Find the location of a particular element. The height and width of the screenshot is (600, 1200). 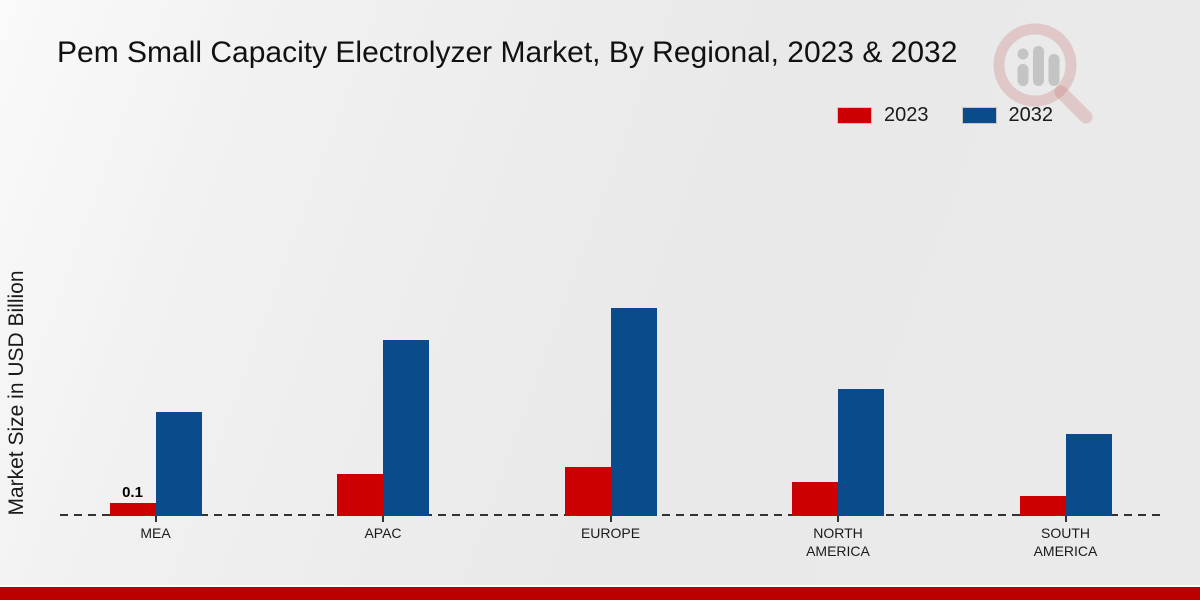

x-axis-label-apac: APAC is located at coordinates (383, 533).